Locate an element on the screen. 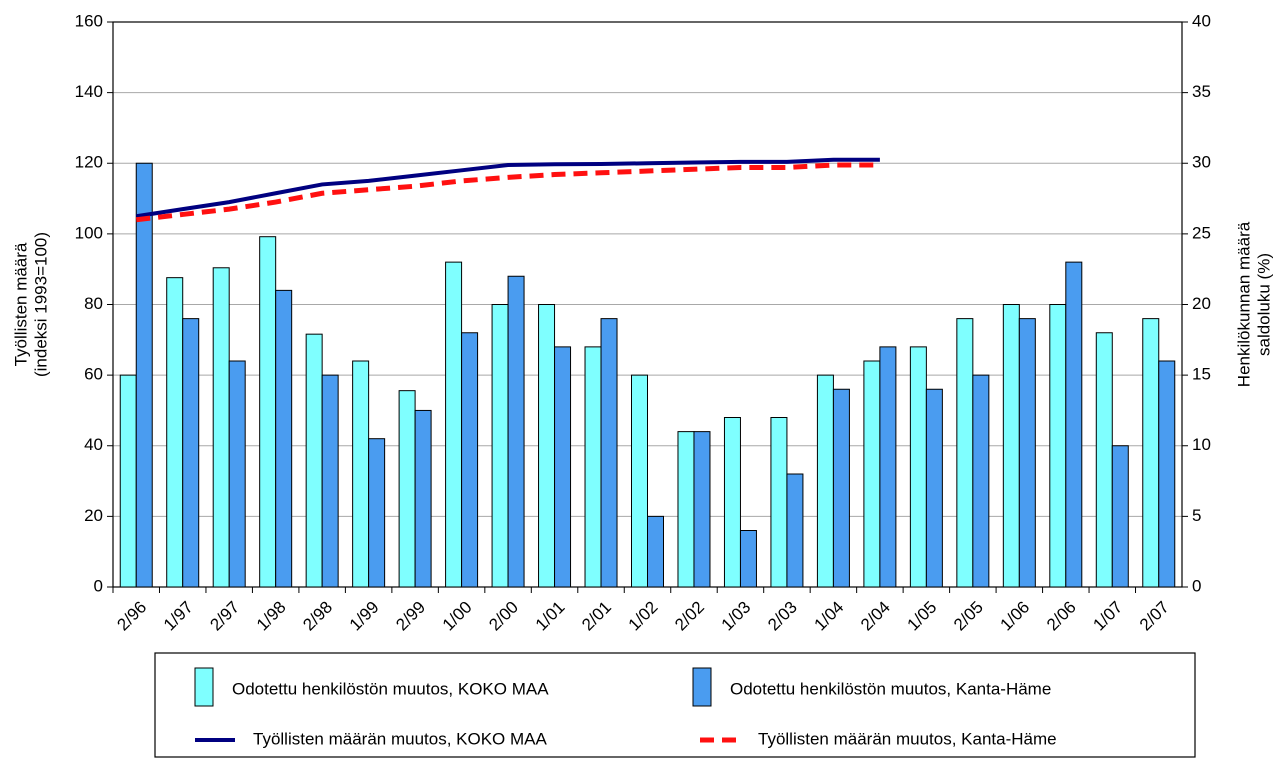 The width and height of the screenshot is (1280, 758). y-tick-label: 100 is located at coordinates (89, 232).